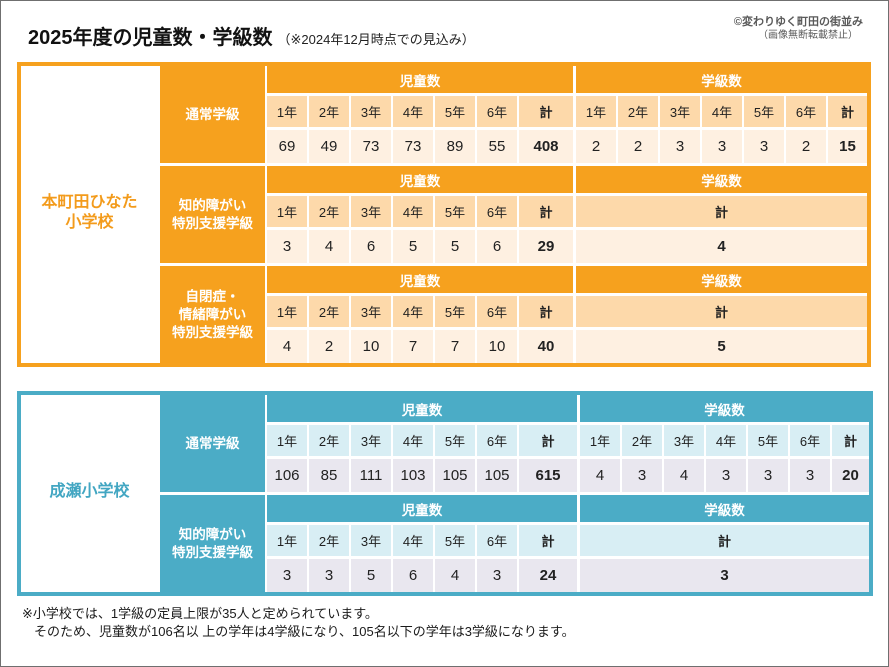 Image resolution: width=889 pixels, height=667 pixels. I want to click on student-count-row: 69 49 73 73 89 55 408, so click(420, 146).